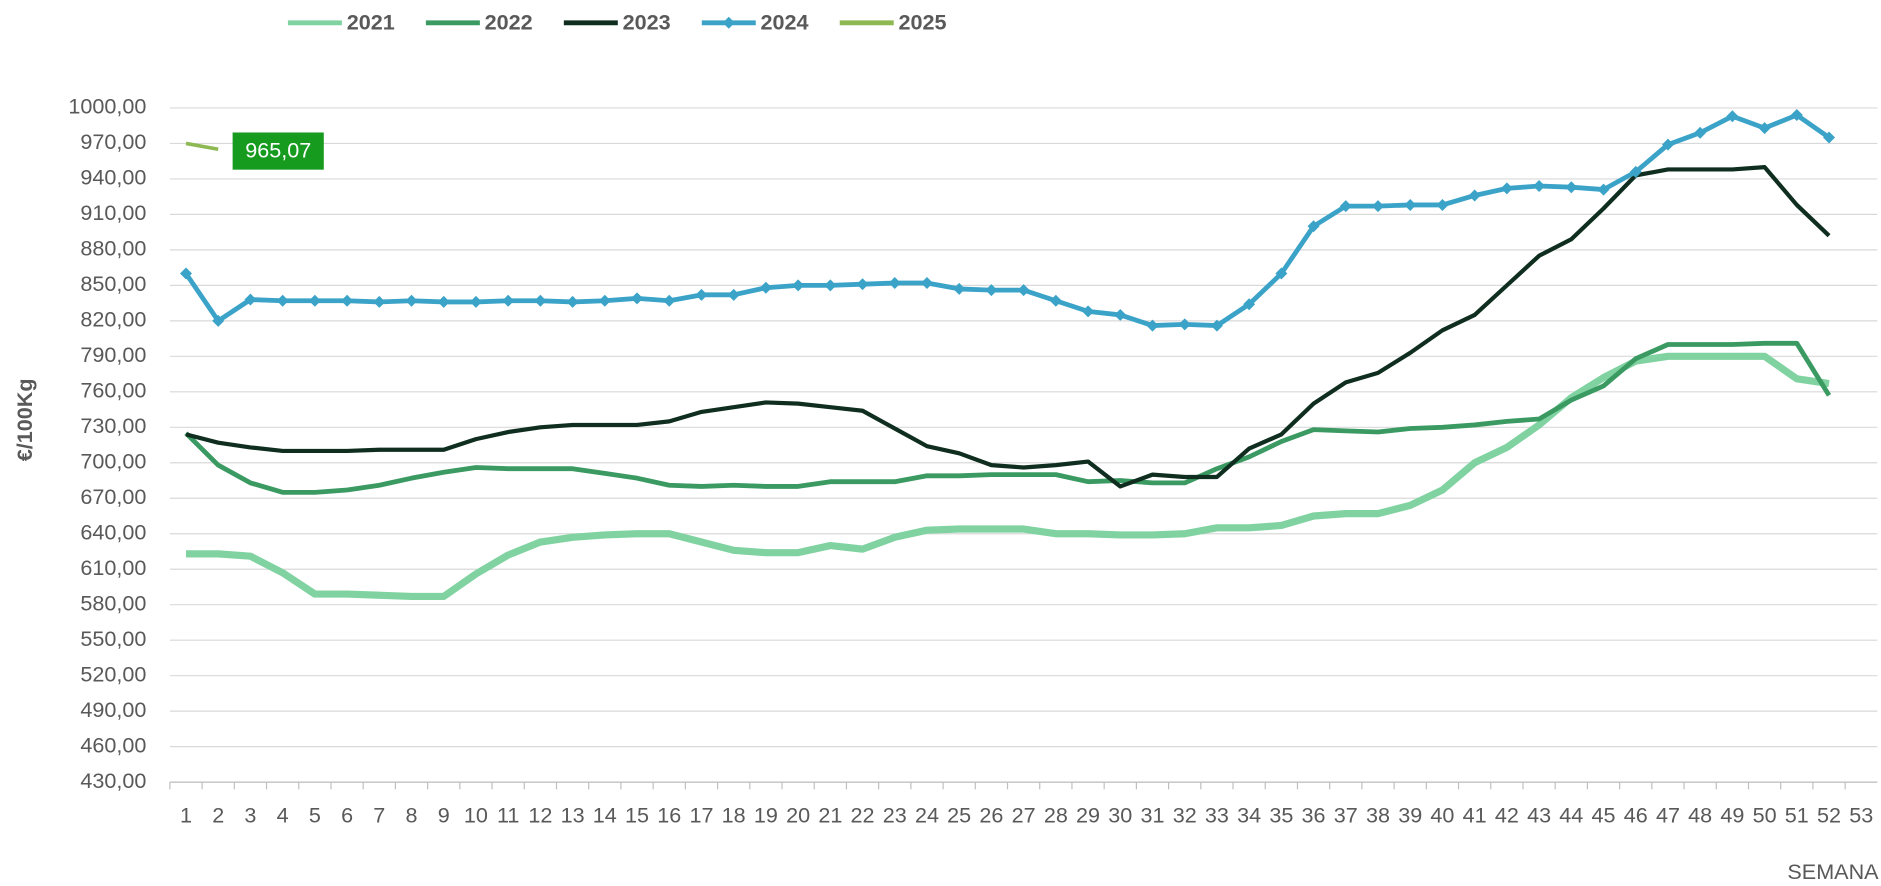 The image size is (1881, 886). Describe the element at coordinates (1507, 815) in the screenshot. I see `x-tick-label: 42` at that location.